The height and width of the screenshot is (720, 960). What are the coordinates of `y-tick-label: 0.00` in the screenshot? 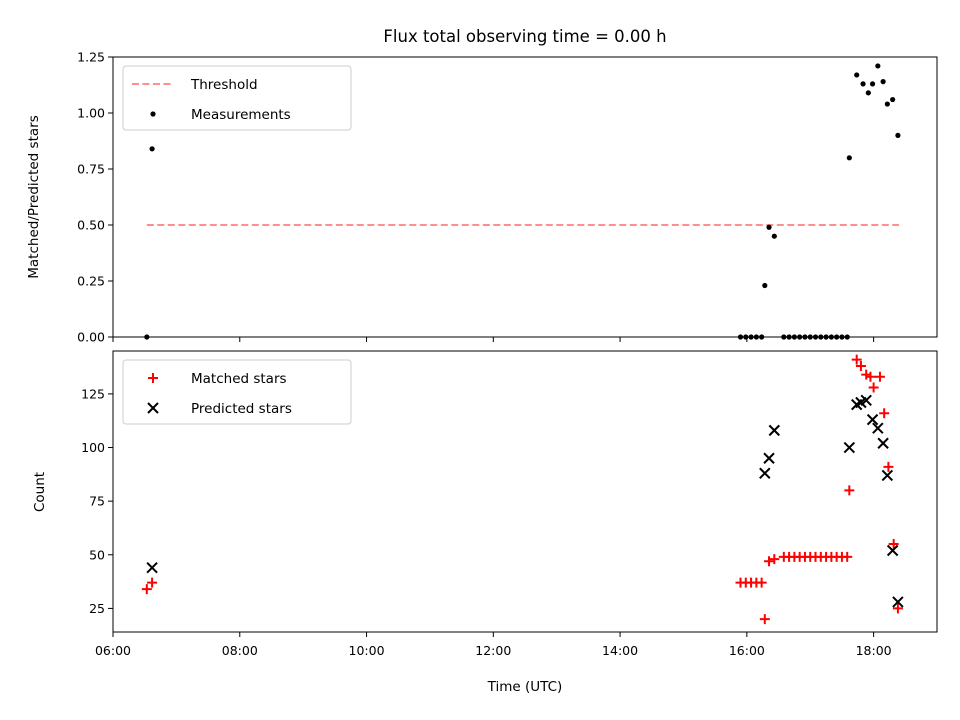 It's located at (91, 337).